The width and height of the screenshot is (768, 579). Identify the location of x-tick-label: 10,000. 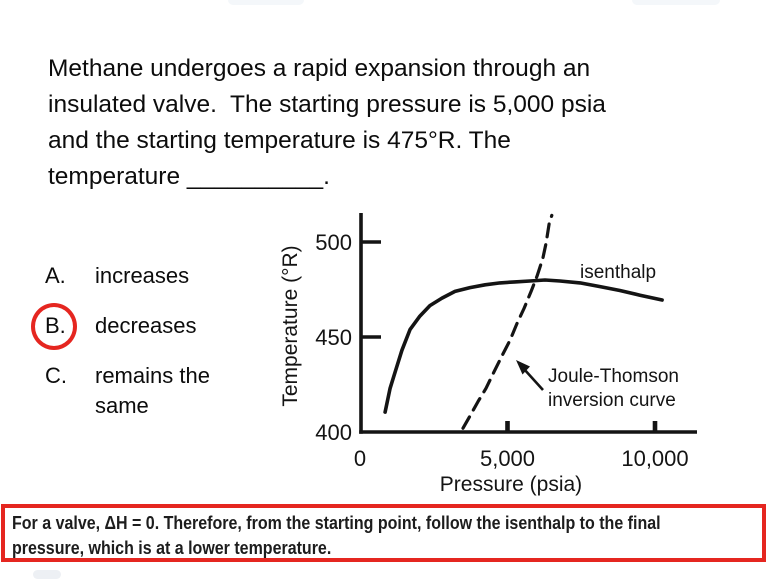
(654, 458).